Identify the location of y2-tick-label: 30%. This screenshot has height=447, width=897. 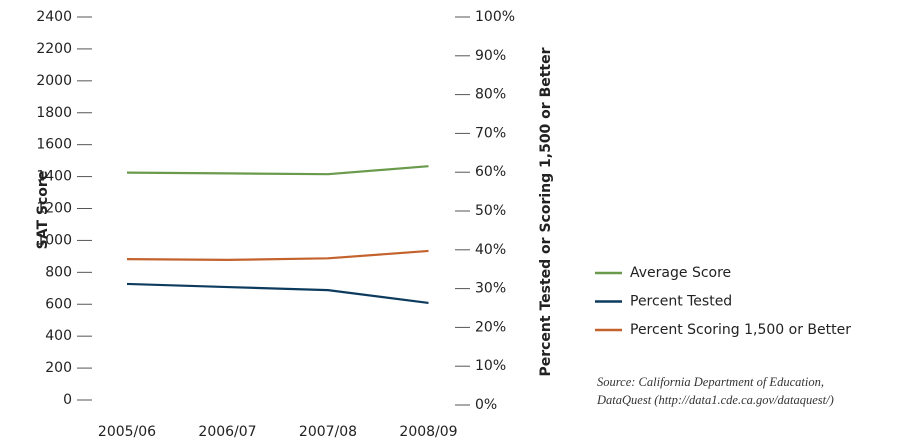
(490, 289).